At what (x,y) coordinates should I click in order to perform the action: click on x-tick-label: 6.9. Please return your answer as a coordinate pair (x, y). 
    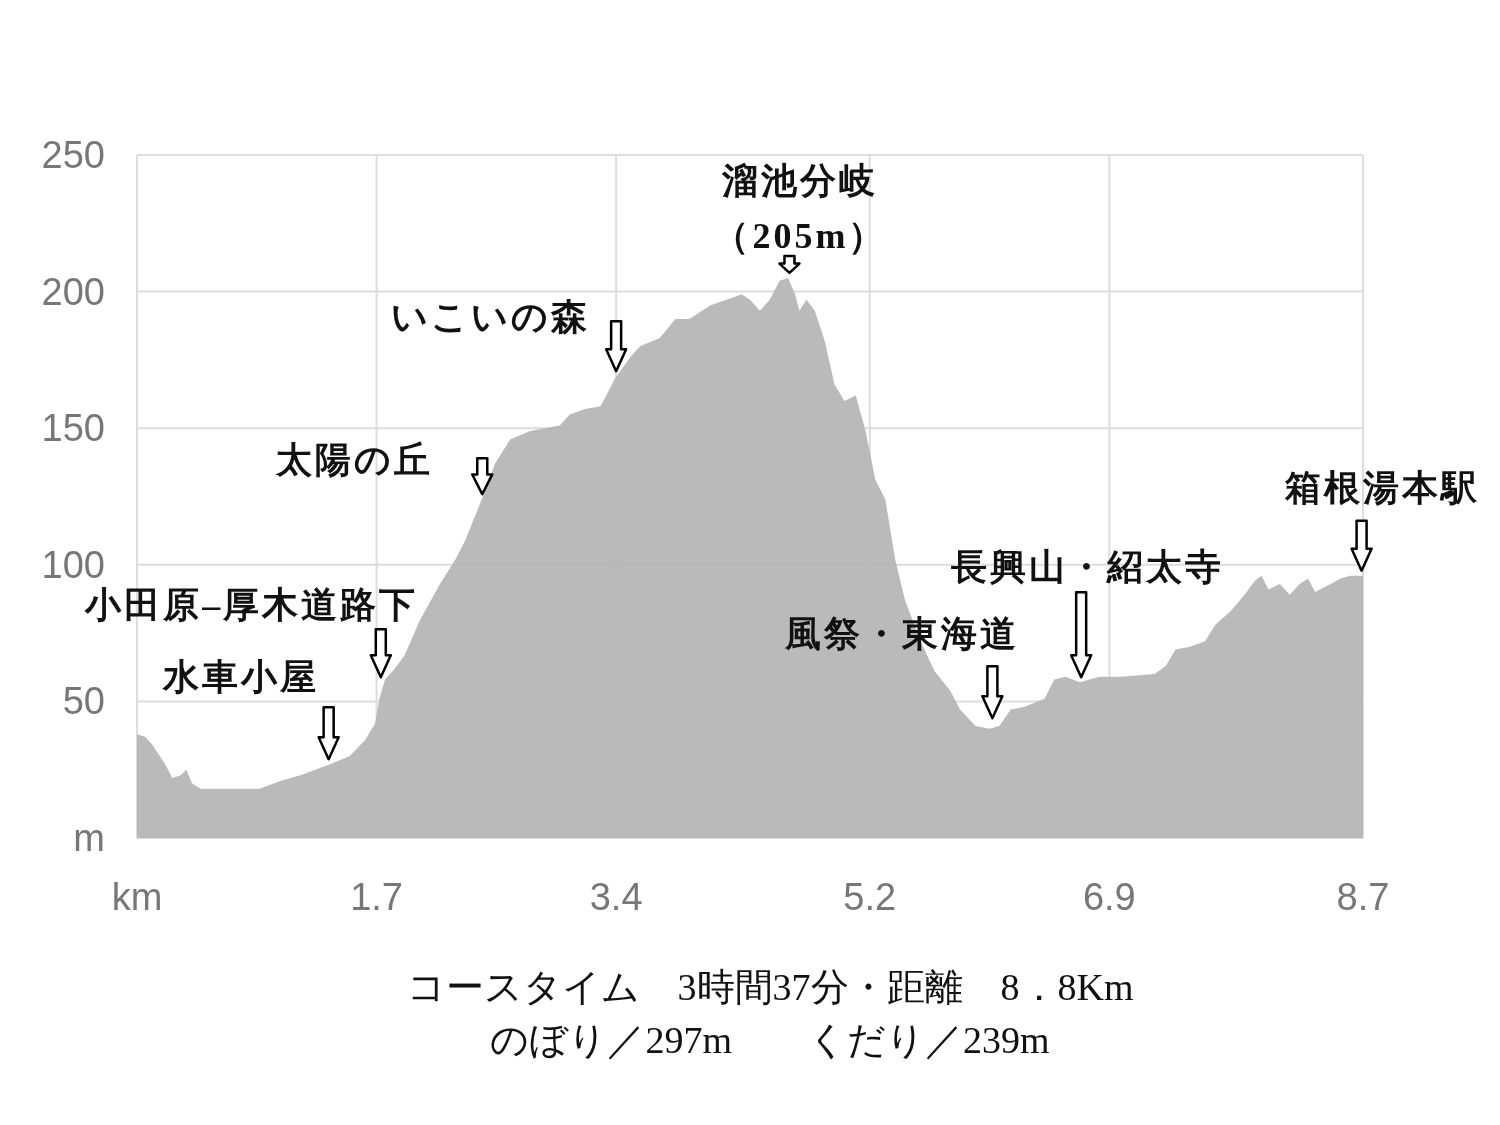
    Looking at the image, I should click on (1109, 897).